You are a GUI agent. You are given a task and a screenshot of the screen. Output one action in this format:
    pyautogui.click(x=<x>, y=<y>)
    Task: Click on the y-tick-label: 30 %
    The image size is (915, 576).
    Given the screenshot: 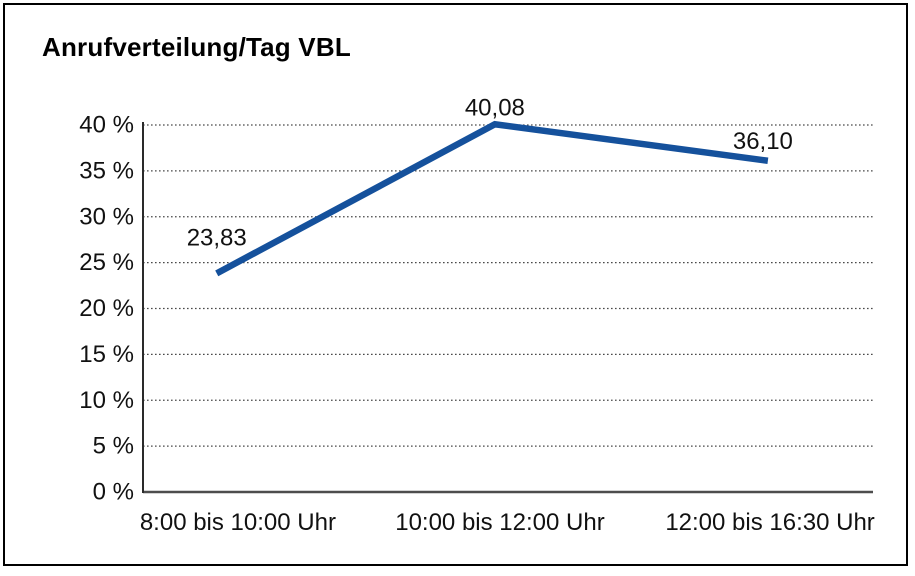 What is the action you would take?
    pyautogui.click(x=106, y=216)
    